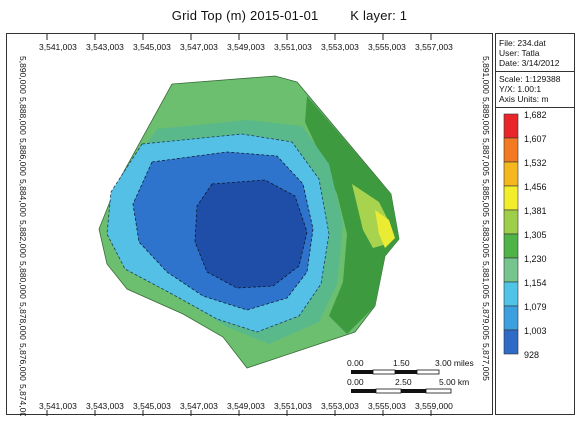 The width and height of the screenshot is (579, 421). I want to click on legend-label: 1,305, so click(535, 235).